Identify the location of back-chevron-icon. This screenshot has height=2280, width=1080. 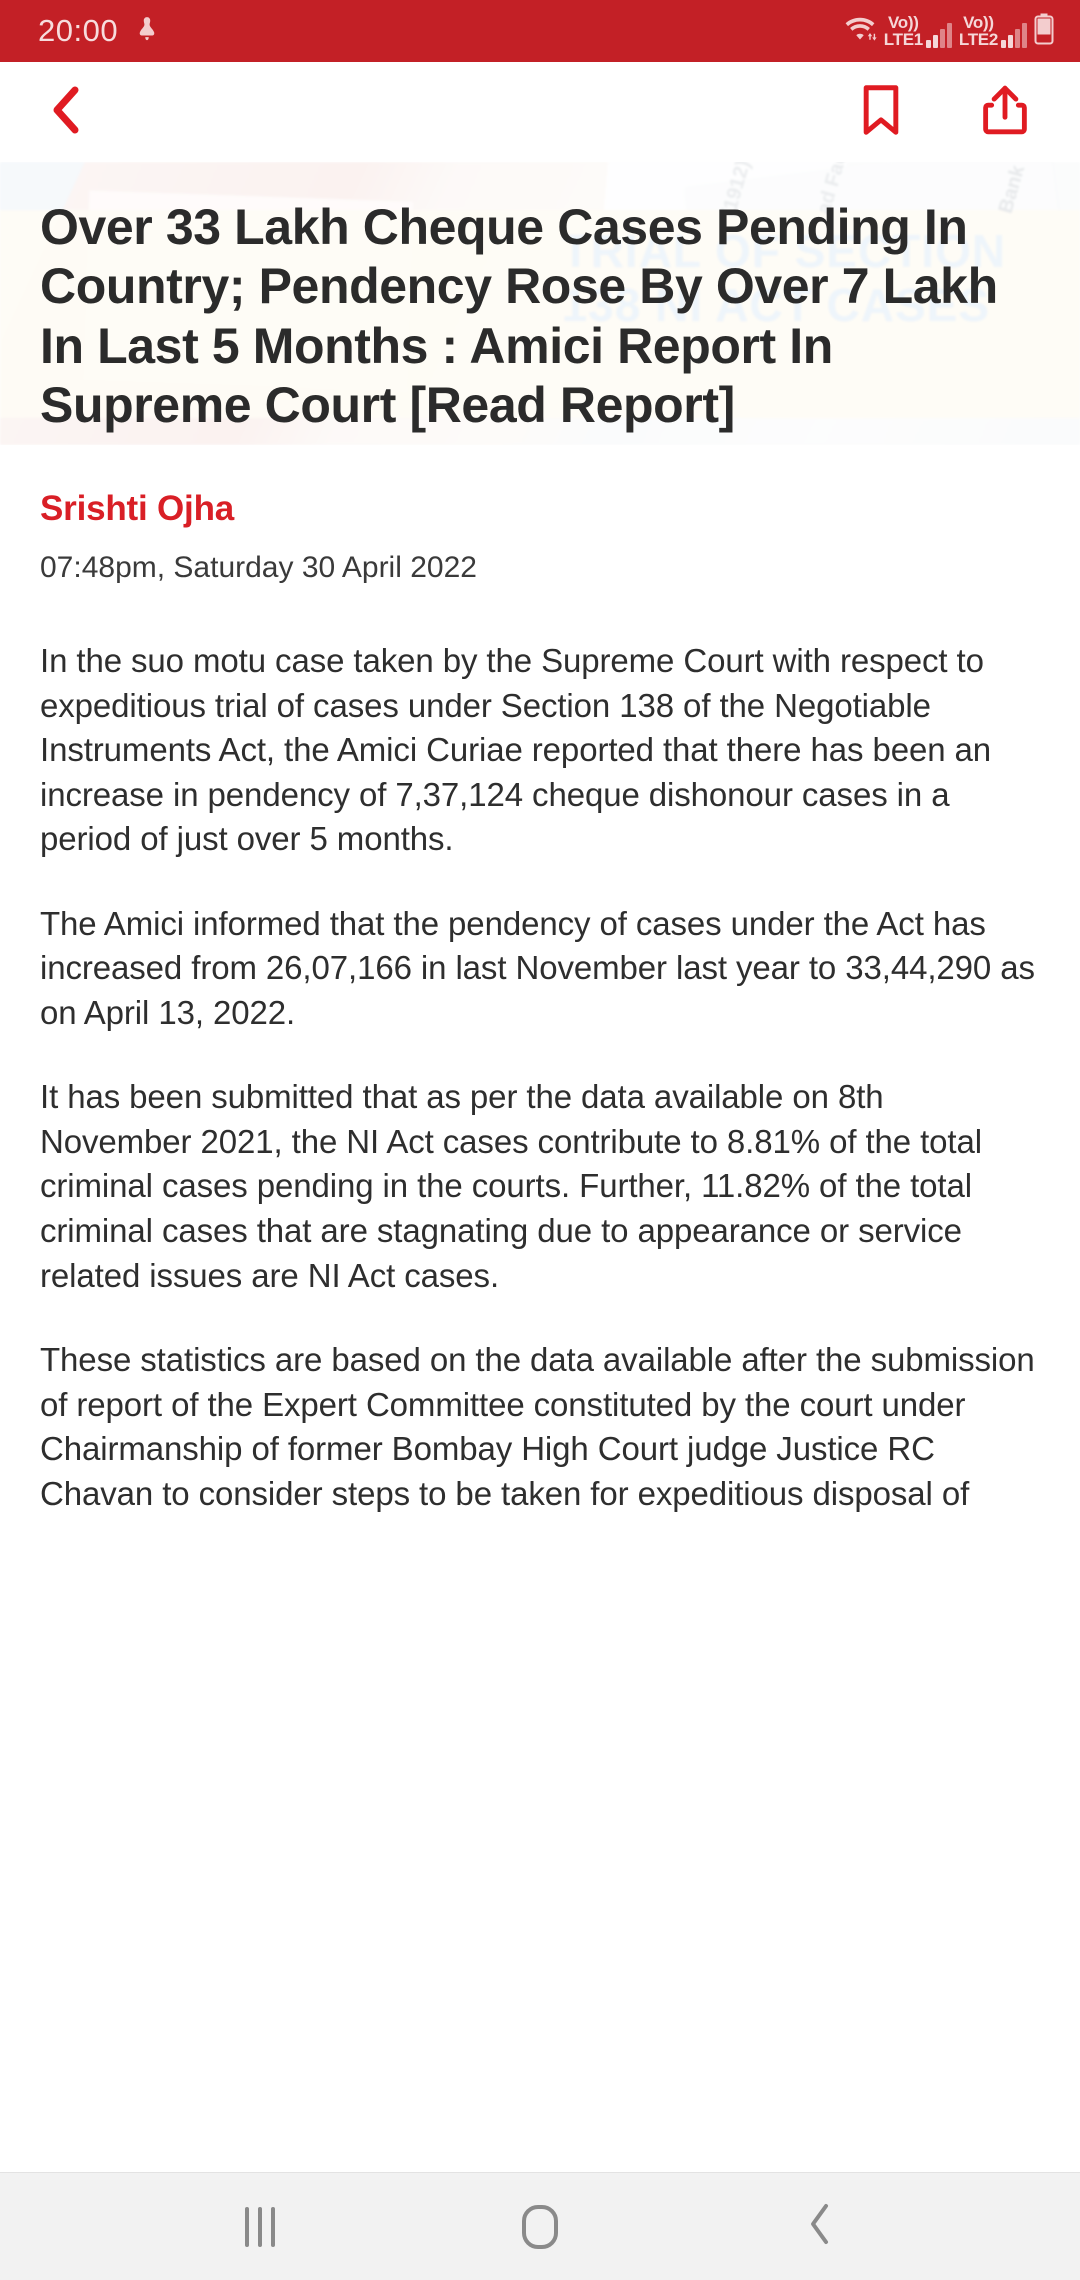
(820, 2226).